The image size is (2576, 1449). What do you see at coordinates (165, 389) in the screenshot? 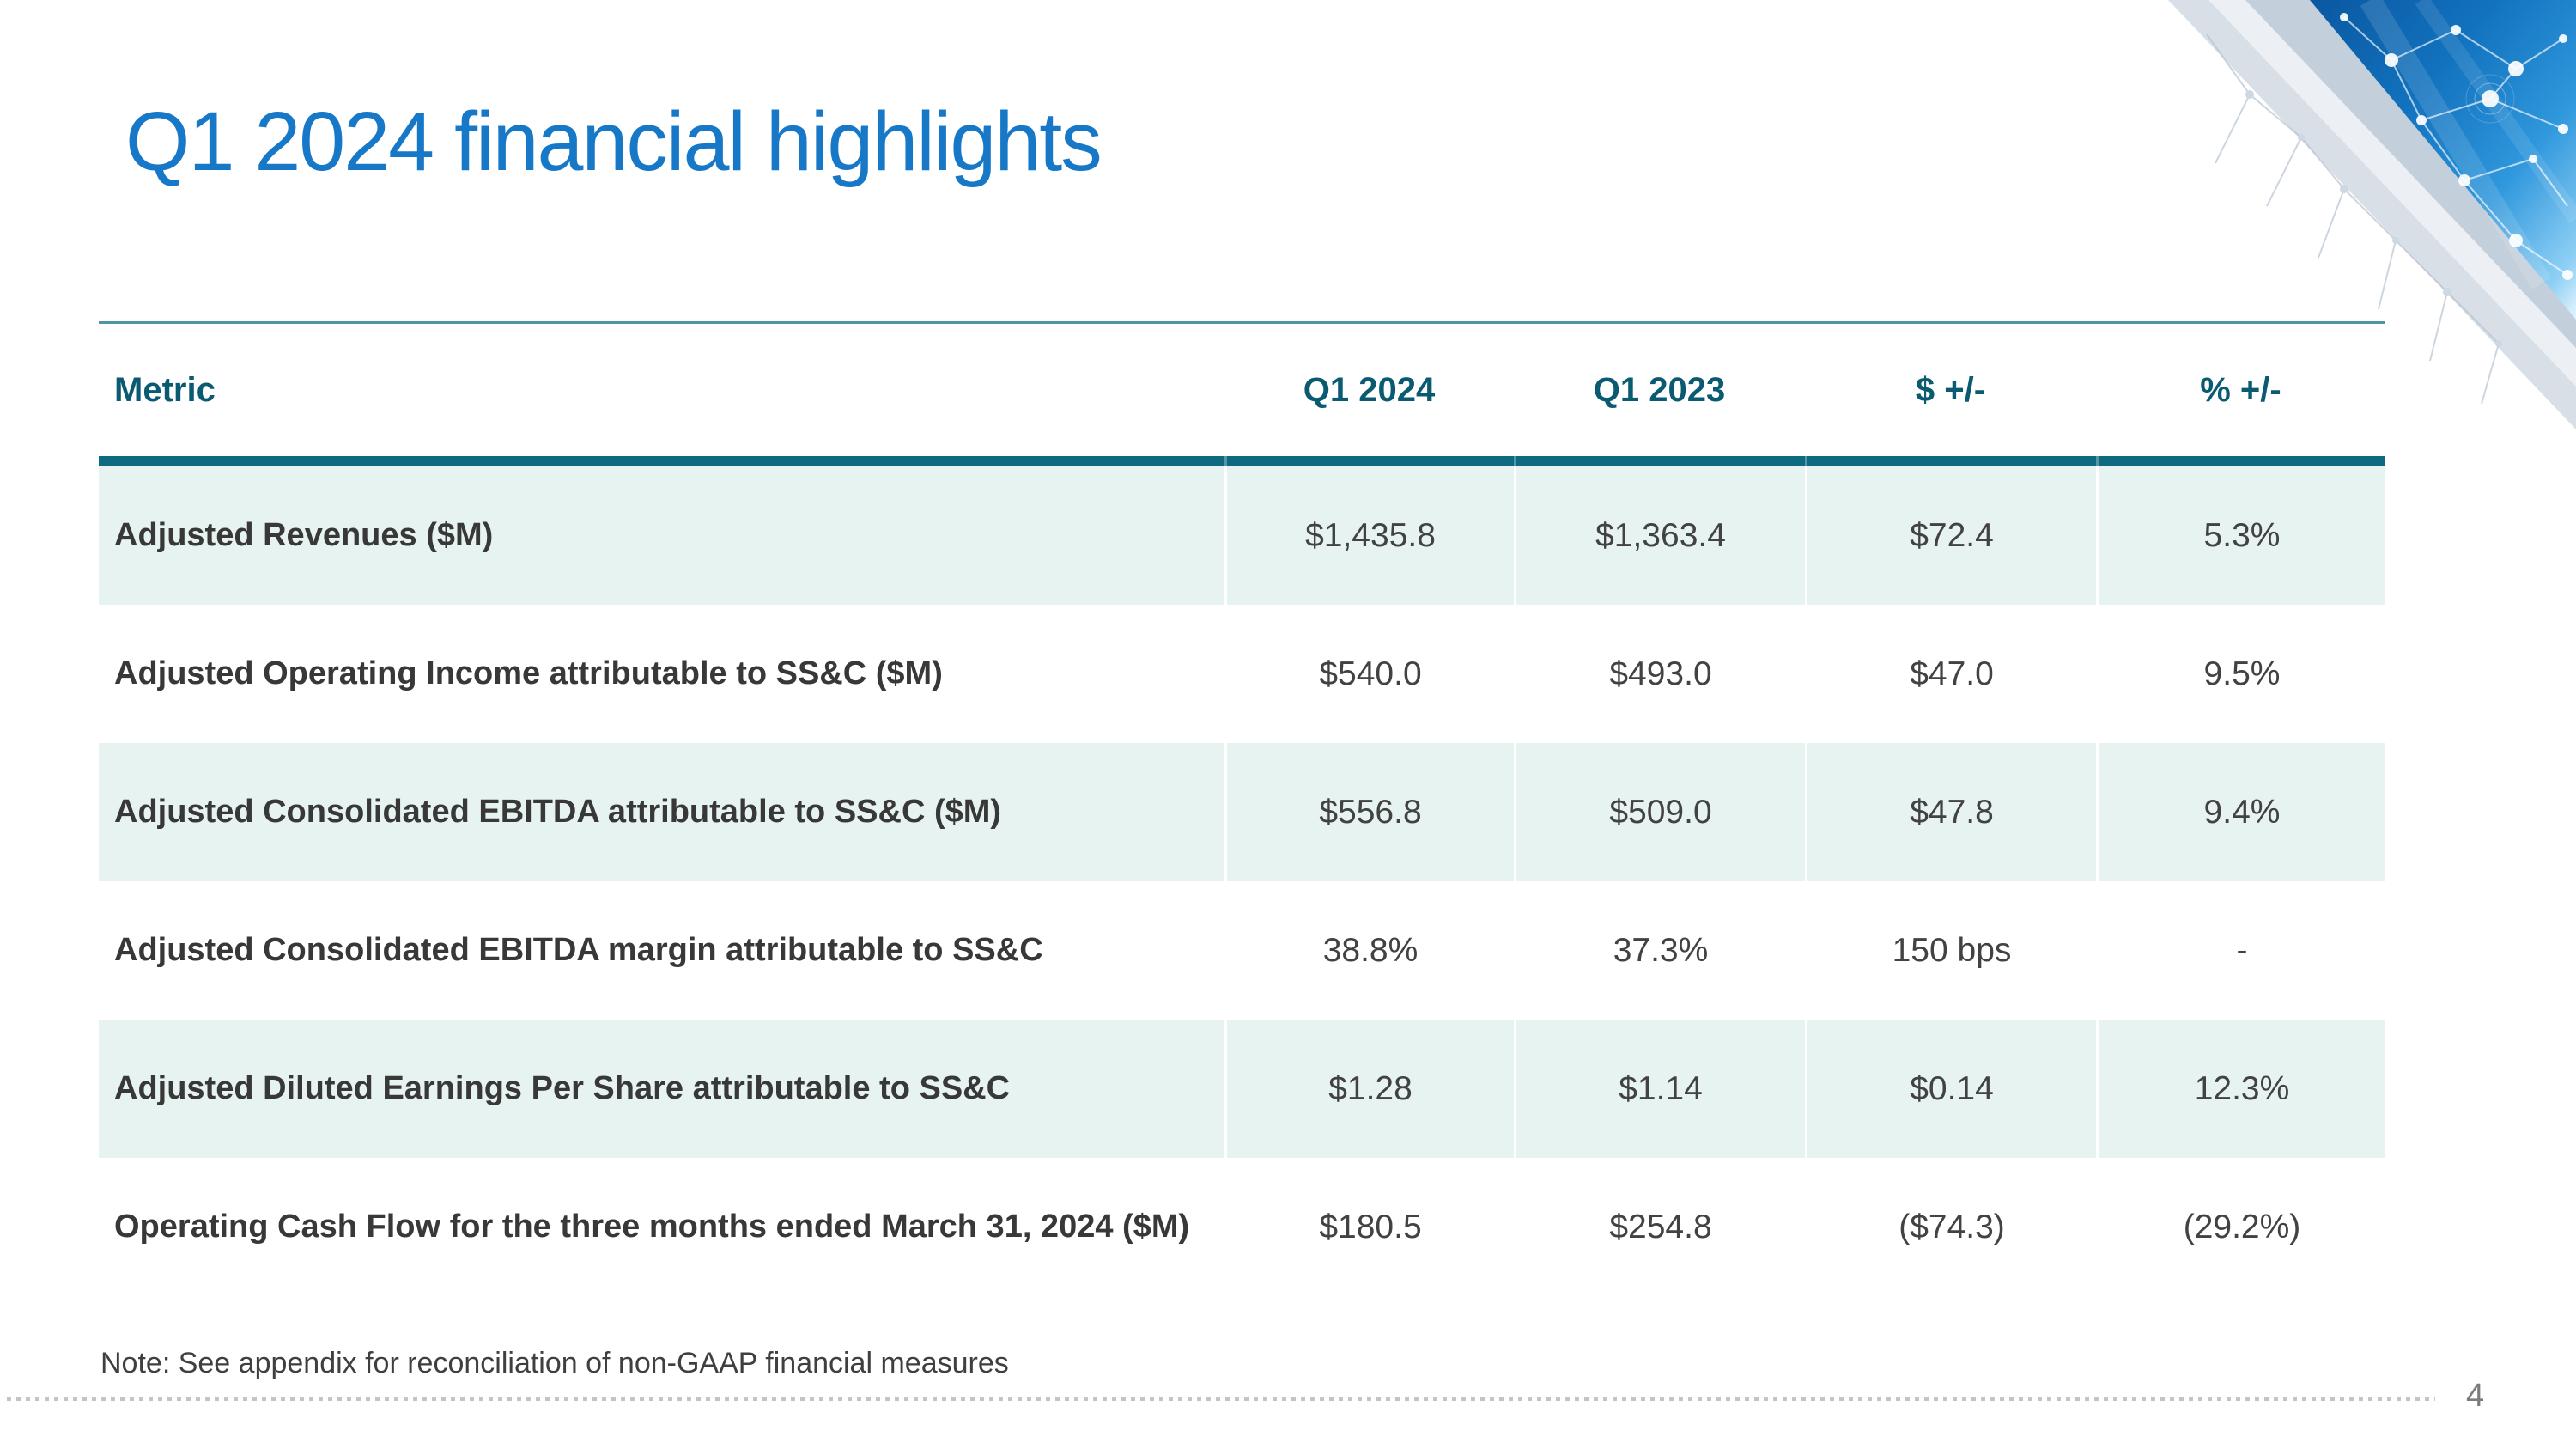
I see `column-header-metric: Metric` at bounding box center [165, 389].